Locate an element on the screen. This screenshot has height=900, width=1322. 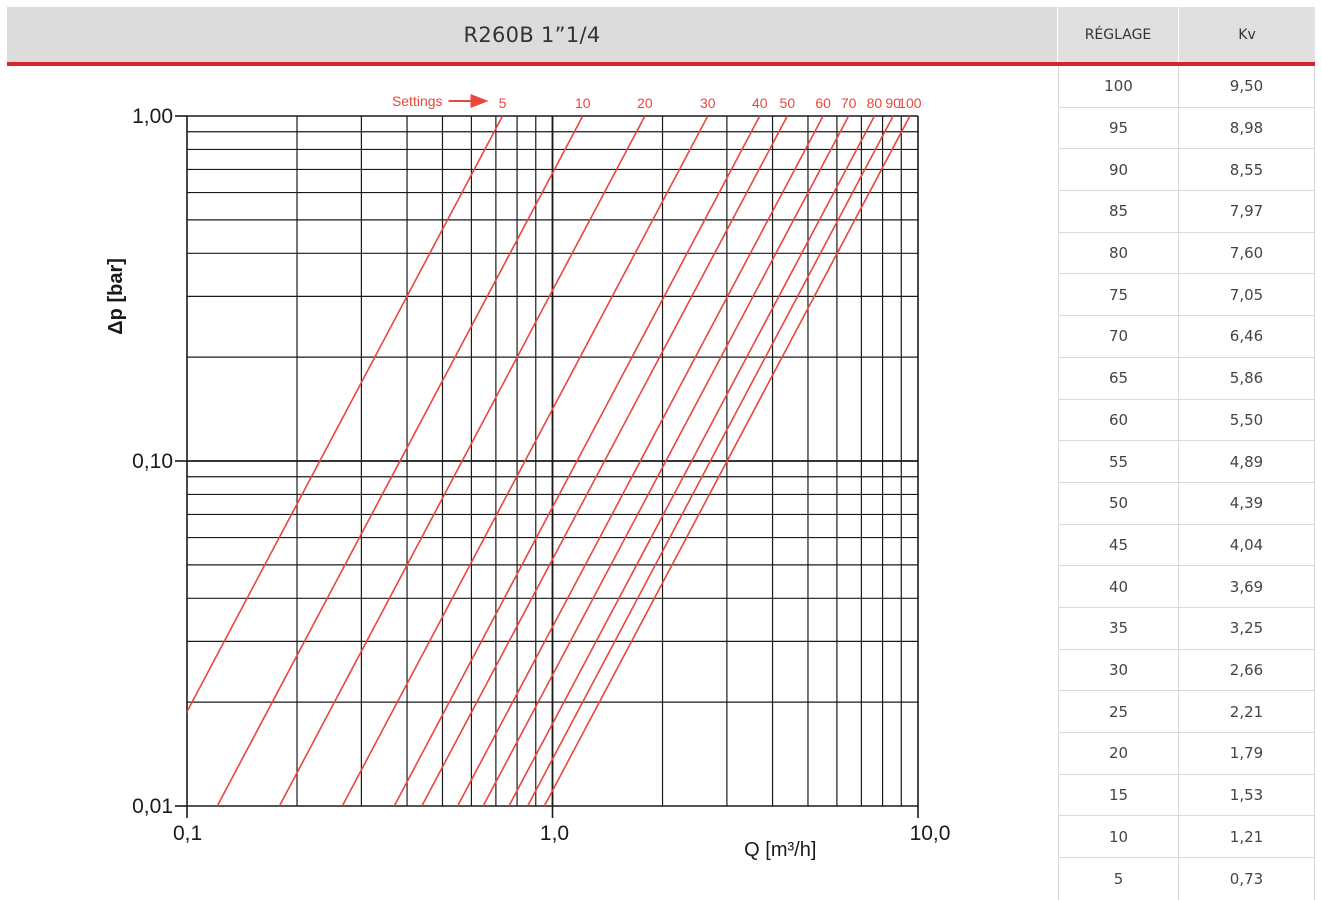
x-tick-label: 0,1 is located at coordinates (187, 833).